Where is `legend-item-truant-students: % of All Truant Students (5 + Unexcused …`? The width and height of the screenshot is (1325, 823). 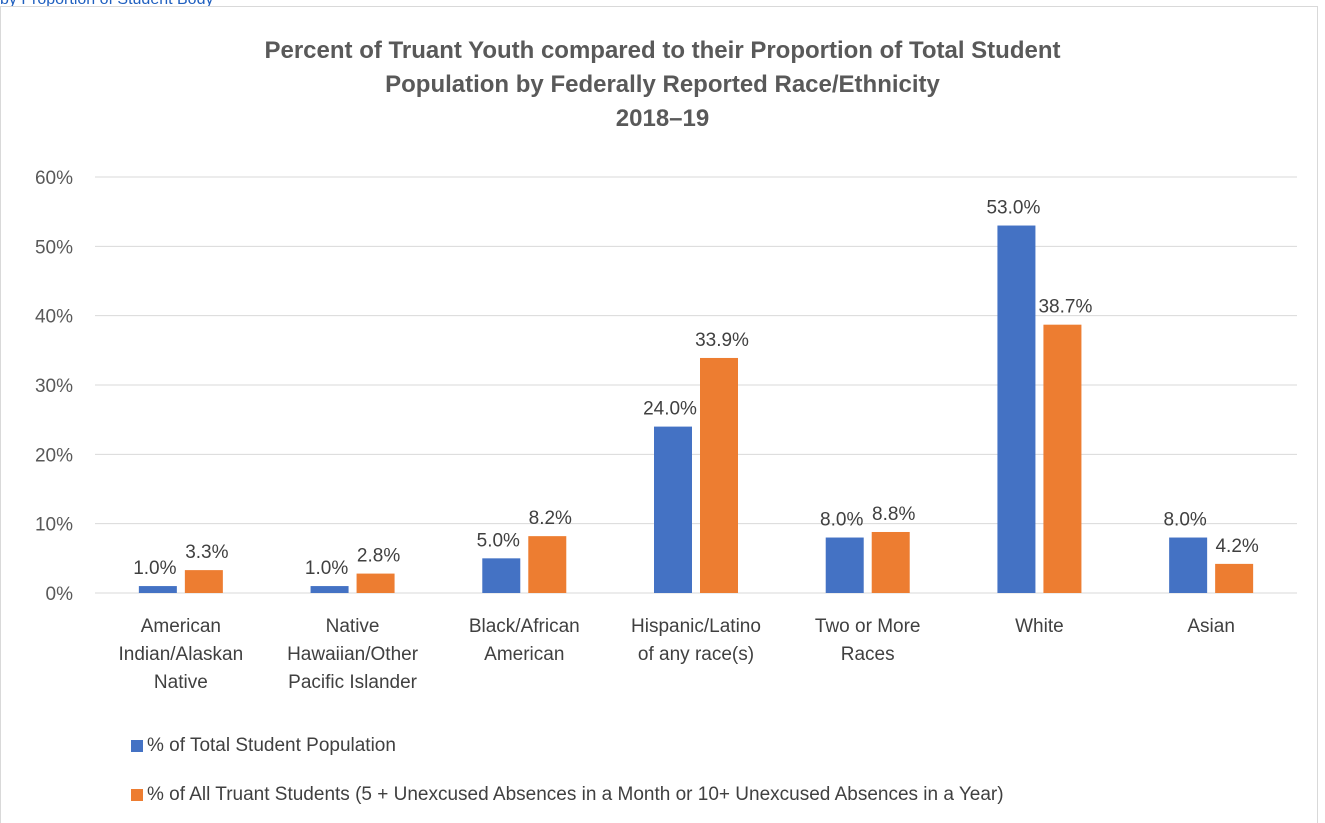 legend-item-truant-students: % of All Truant Students (5 + Unexcused … is located at coordinates (567, 795).